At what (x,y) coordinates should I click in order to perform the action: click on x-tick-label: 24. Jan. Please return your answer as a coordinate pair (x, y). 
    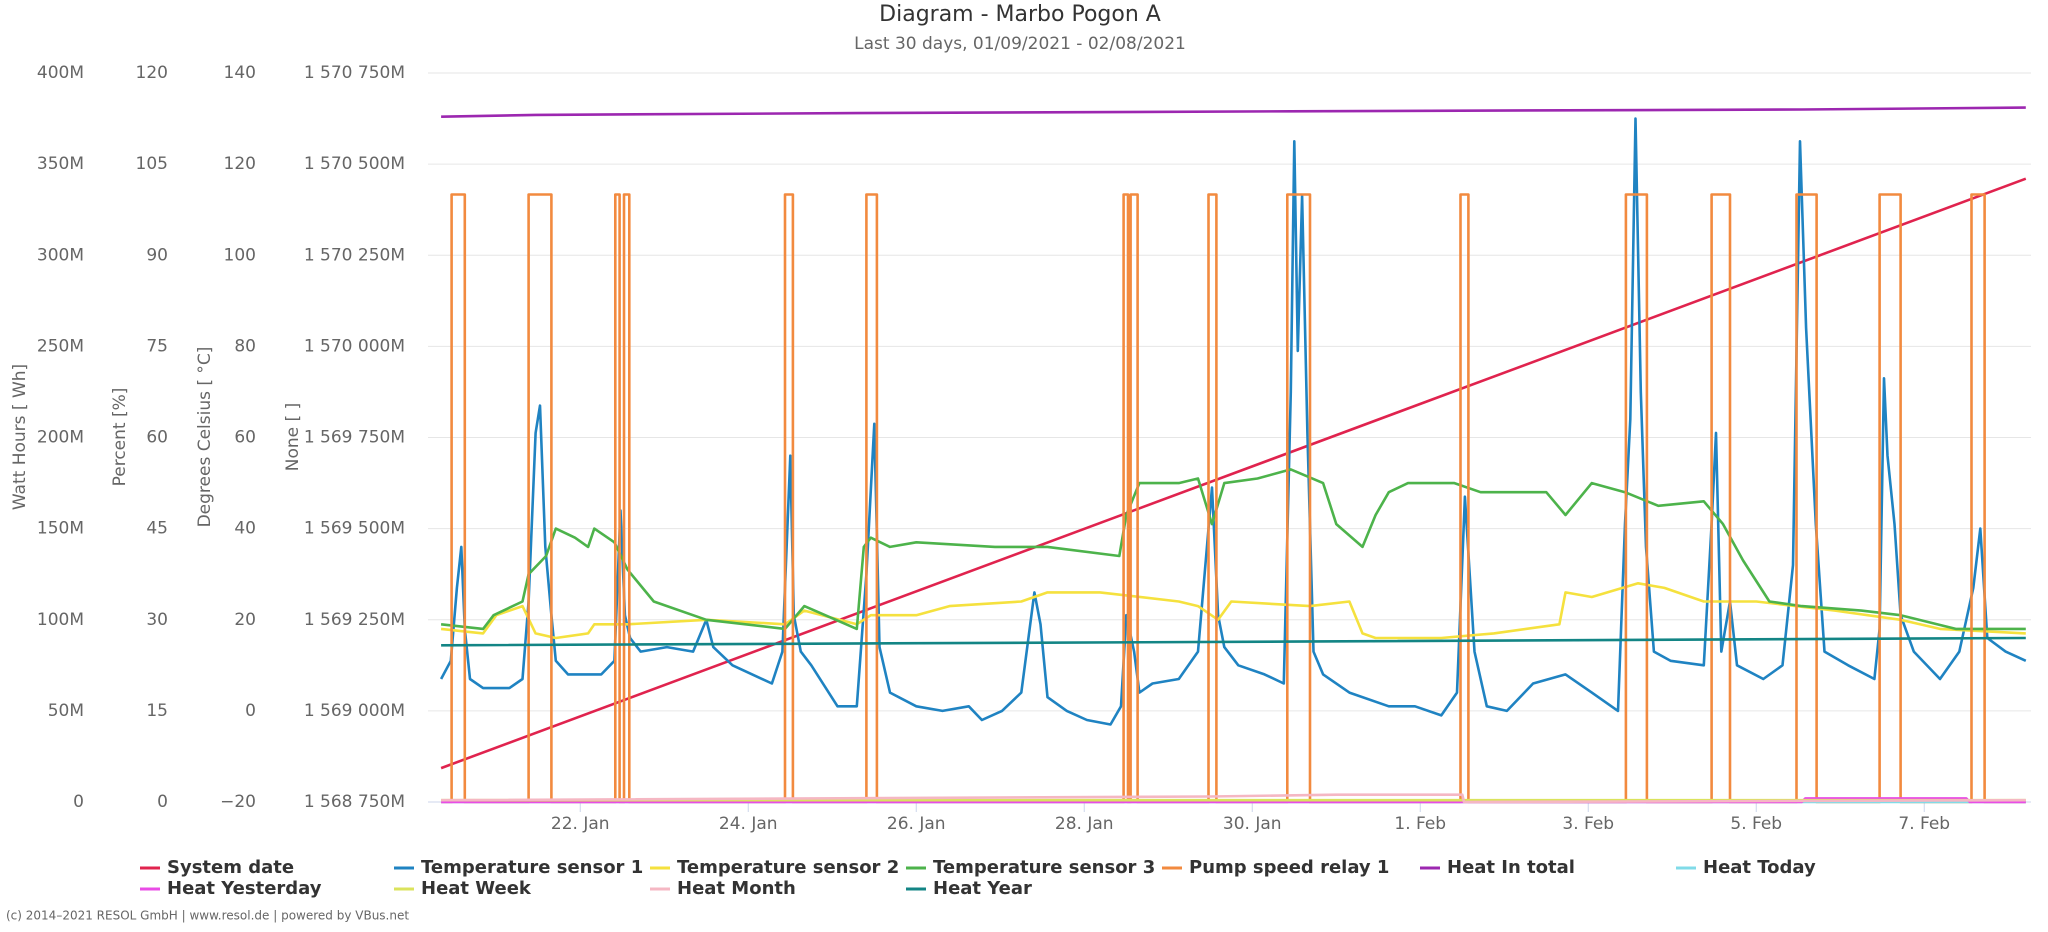
    Looking at the image, I should click on (748, 824).